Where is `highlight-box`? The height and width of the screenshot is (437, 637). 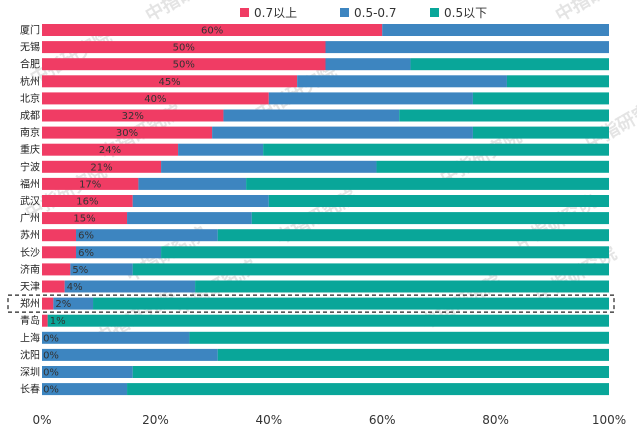
highlight-box is located at coordinates (311, 303).